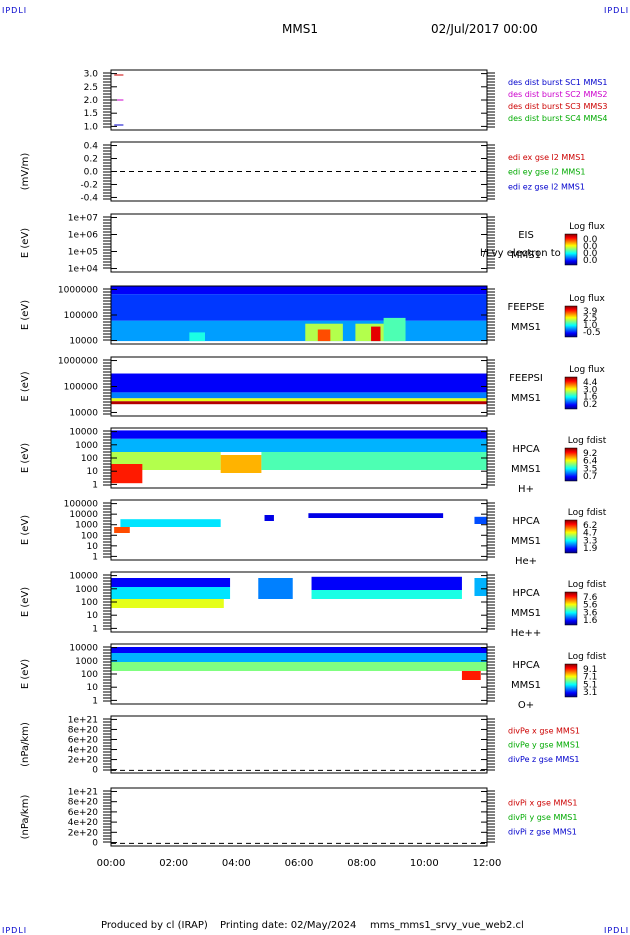 The image size is (630, 935). What do you see at coordinates (526, 235) in the screenshot?
I see `instrument-label: EIS` at bounding box center [526, 235].